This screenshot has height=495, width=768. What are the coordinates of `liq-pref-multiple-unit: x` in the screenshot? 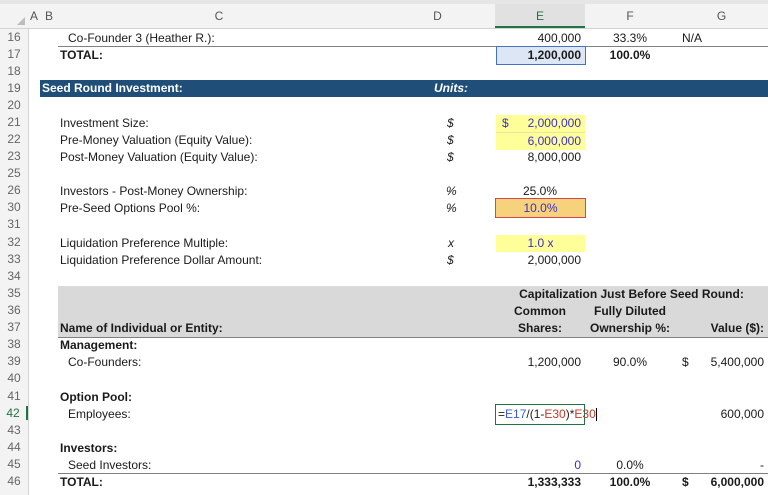 It's located at (451, 243).